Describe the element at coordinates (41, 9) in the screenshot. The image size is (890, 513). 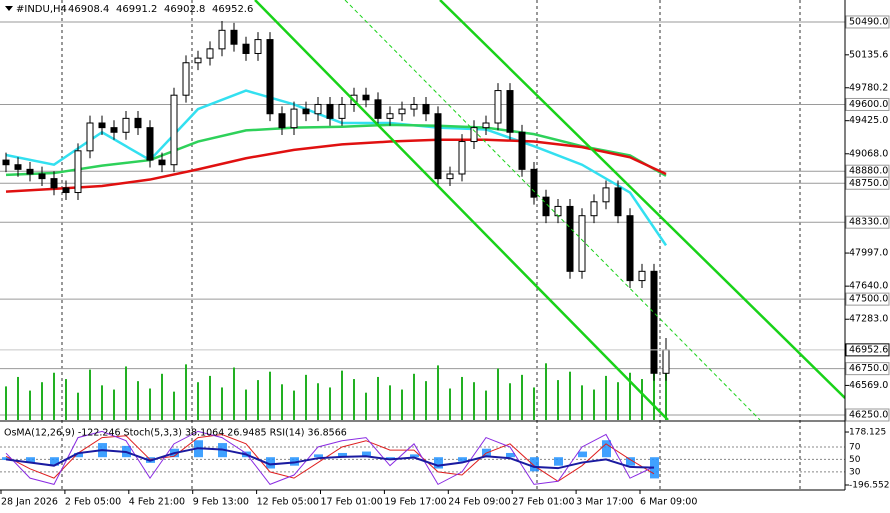
I see `symbol-title: #INDU,H4` at that location.